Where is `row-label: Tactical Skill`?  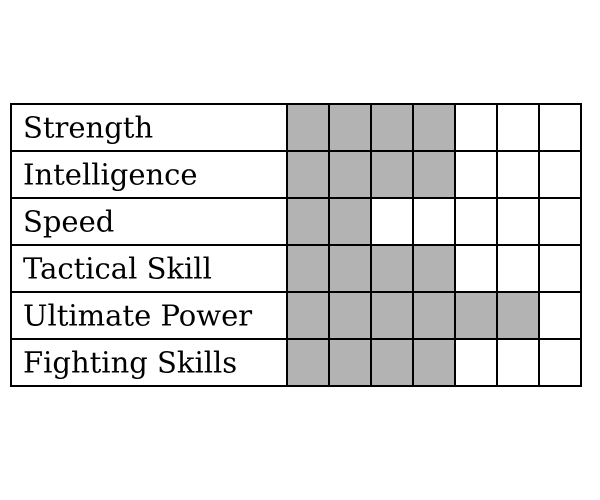
row-label: Tactical Skill is located at coordinates (117, 269).